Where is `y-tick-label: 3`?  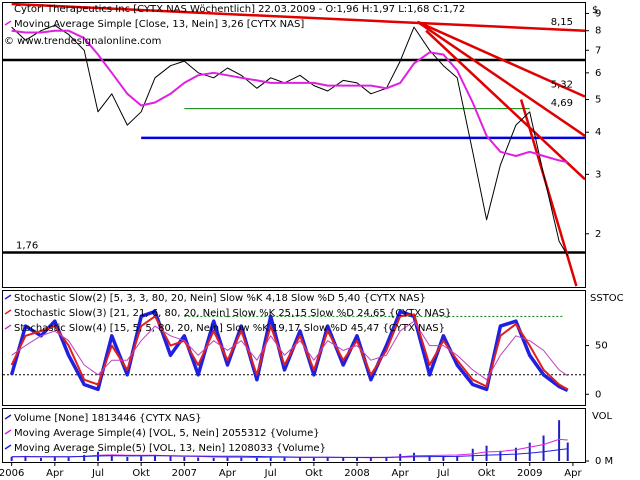 y-tick-label: 3 is located at coordinates (598, 174).